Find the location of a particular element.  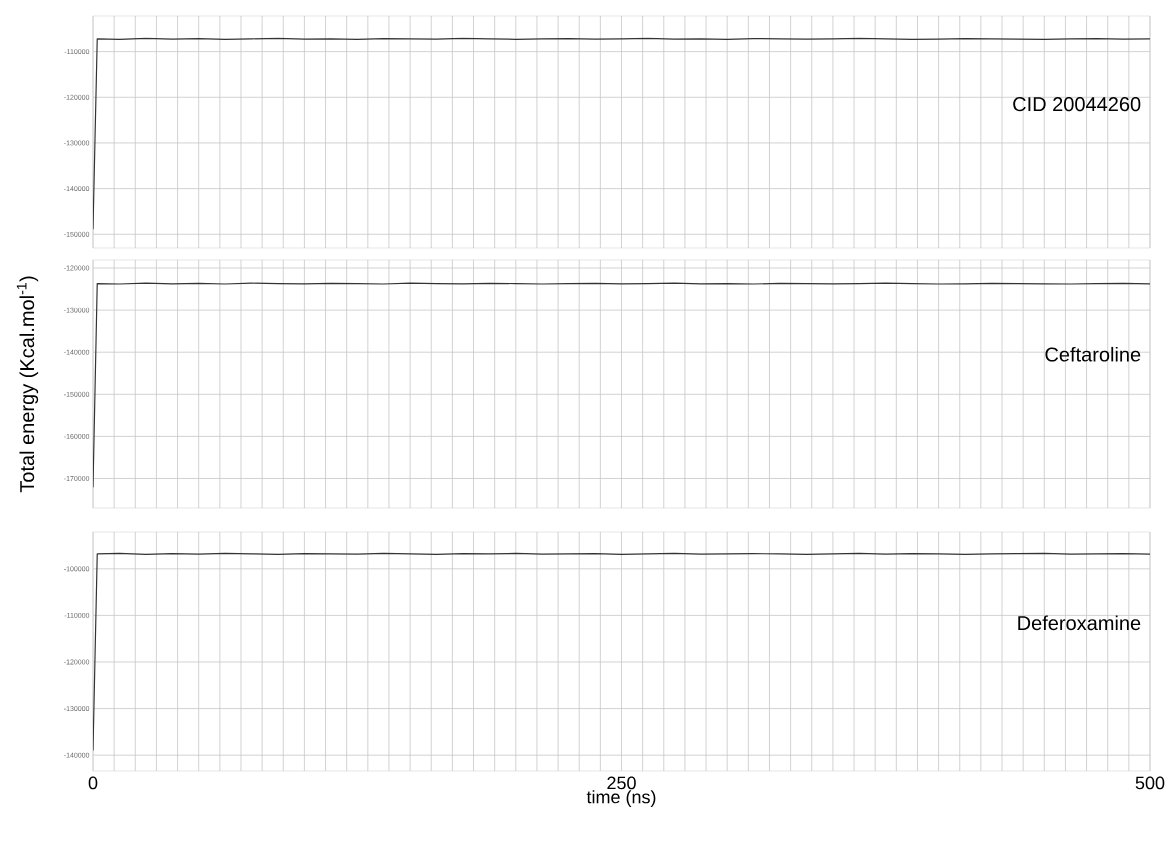

y-axis-title: Total energy (Kcal.mol$^{-1}$) is located at coordinates (27, 384).